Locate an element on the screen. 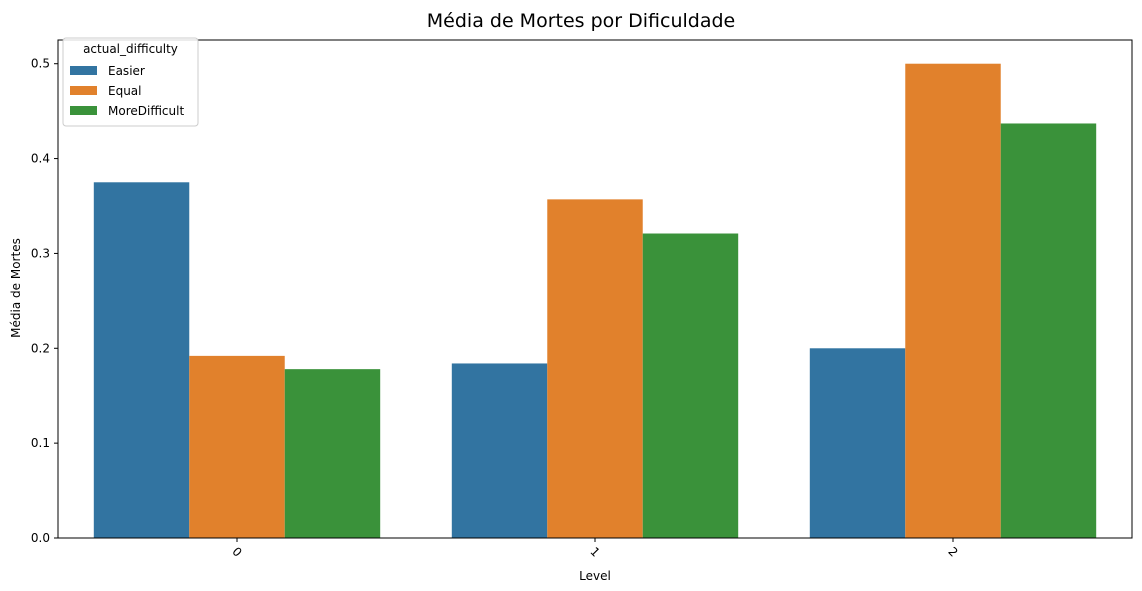  legend-swatch-easier is located at coordinates (83, 70).